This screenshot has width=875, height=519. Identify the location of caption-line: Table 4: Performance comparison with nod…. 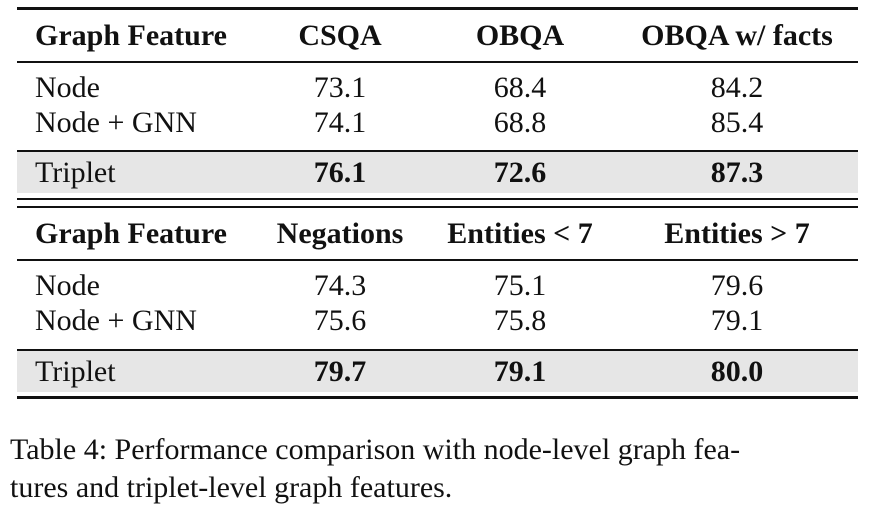
(375, 449).